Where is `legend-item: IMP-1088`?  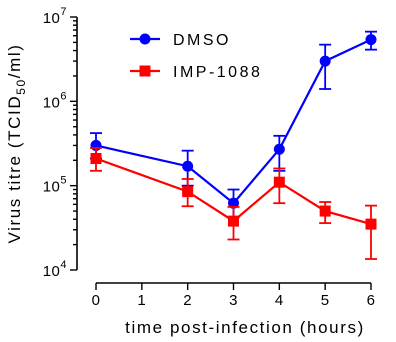 legend-item: IMP-1088 is located at coordinates (196, 72).